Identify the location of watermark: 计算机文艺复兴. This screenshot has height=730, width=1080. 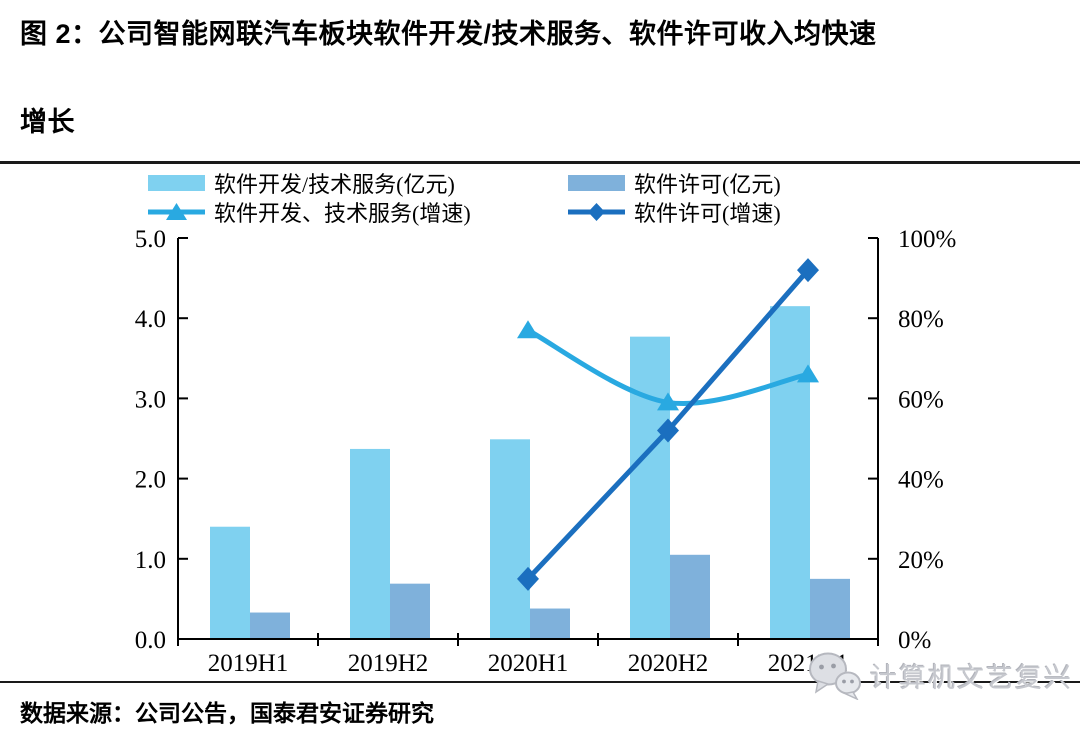
(939, 675).